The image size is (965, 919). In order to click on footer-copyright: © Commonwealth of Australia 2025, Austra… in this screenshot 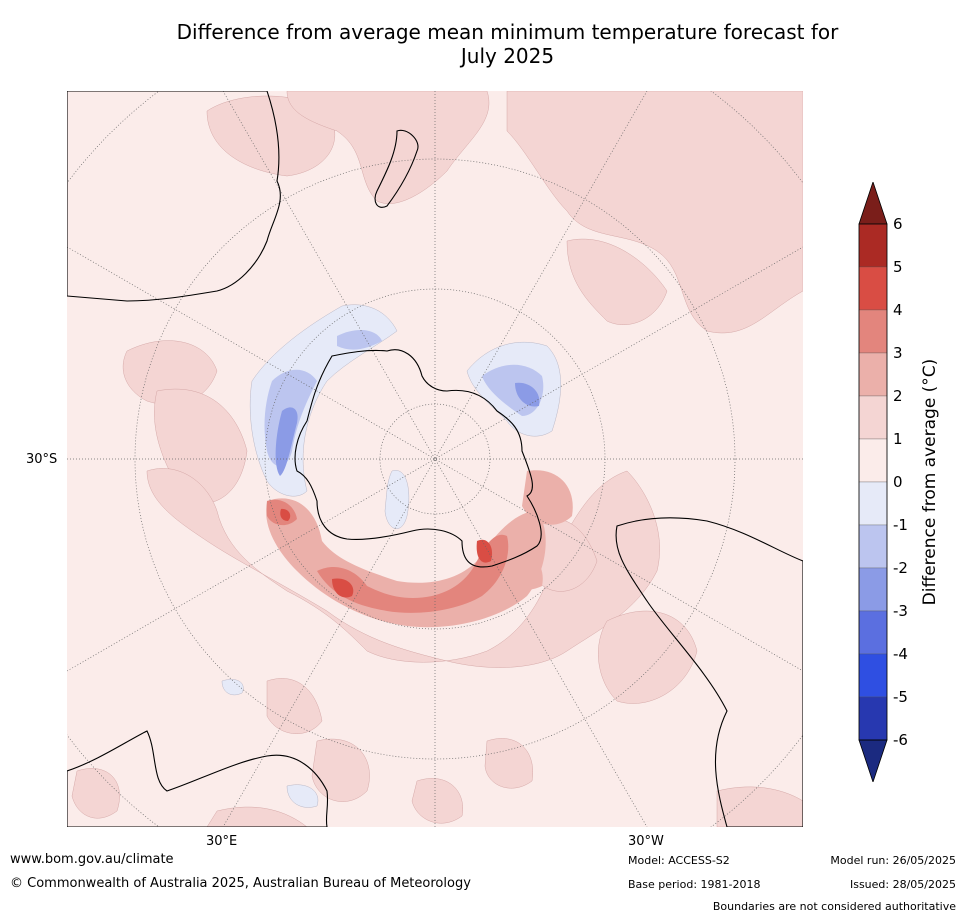, I will do `click(240, 883)`.